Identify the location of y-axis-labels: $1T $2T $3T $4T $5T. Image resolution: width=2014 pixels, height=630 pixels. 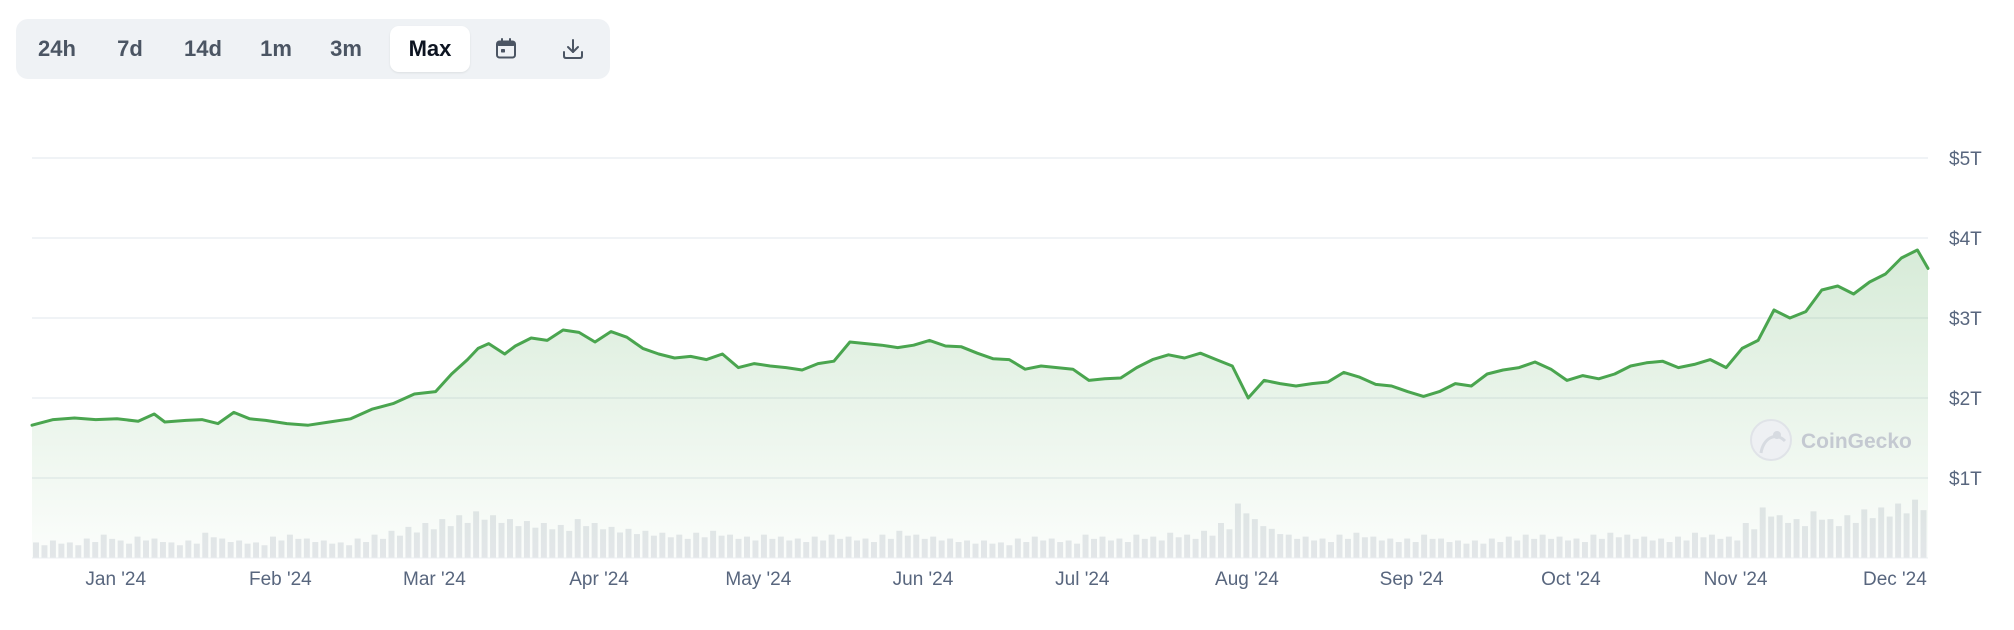
(1965, 319).